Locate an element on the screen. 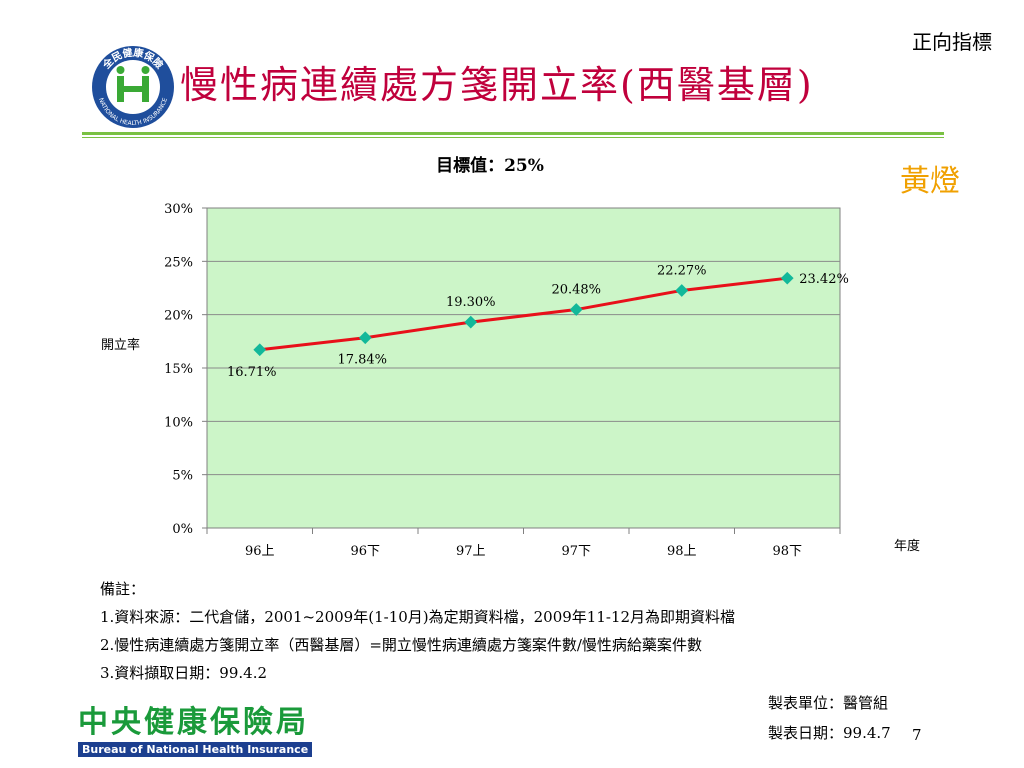  series-line is located at coordinates (523, 314).